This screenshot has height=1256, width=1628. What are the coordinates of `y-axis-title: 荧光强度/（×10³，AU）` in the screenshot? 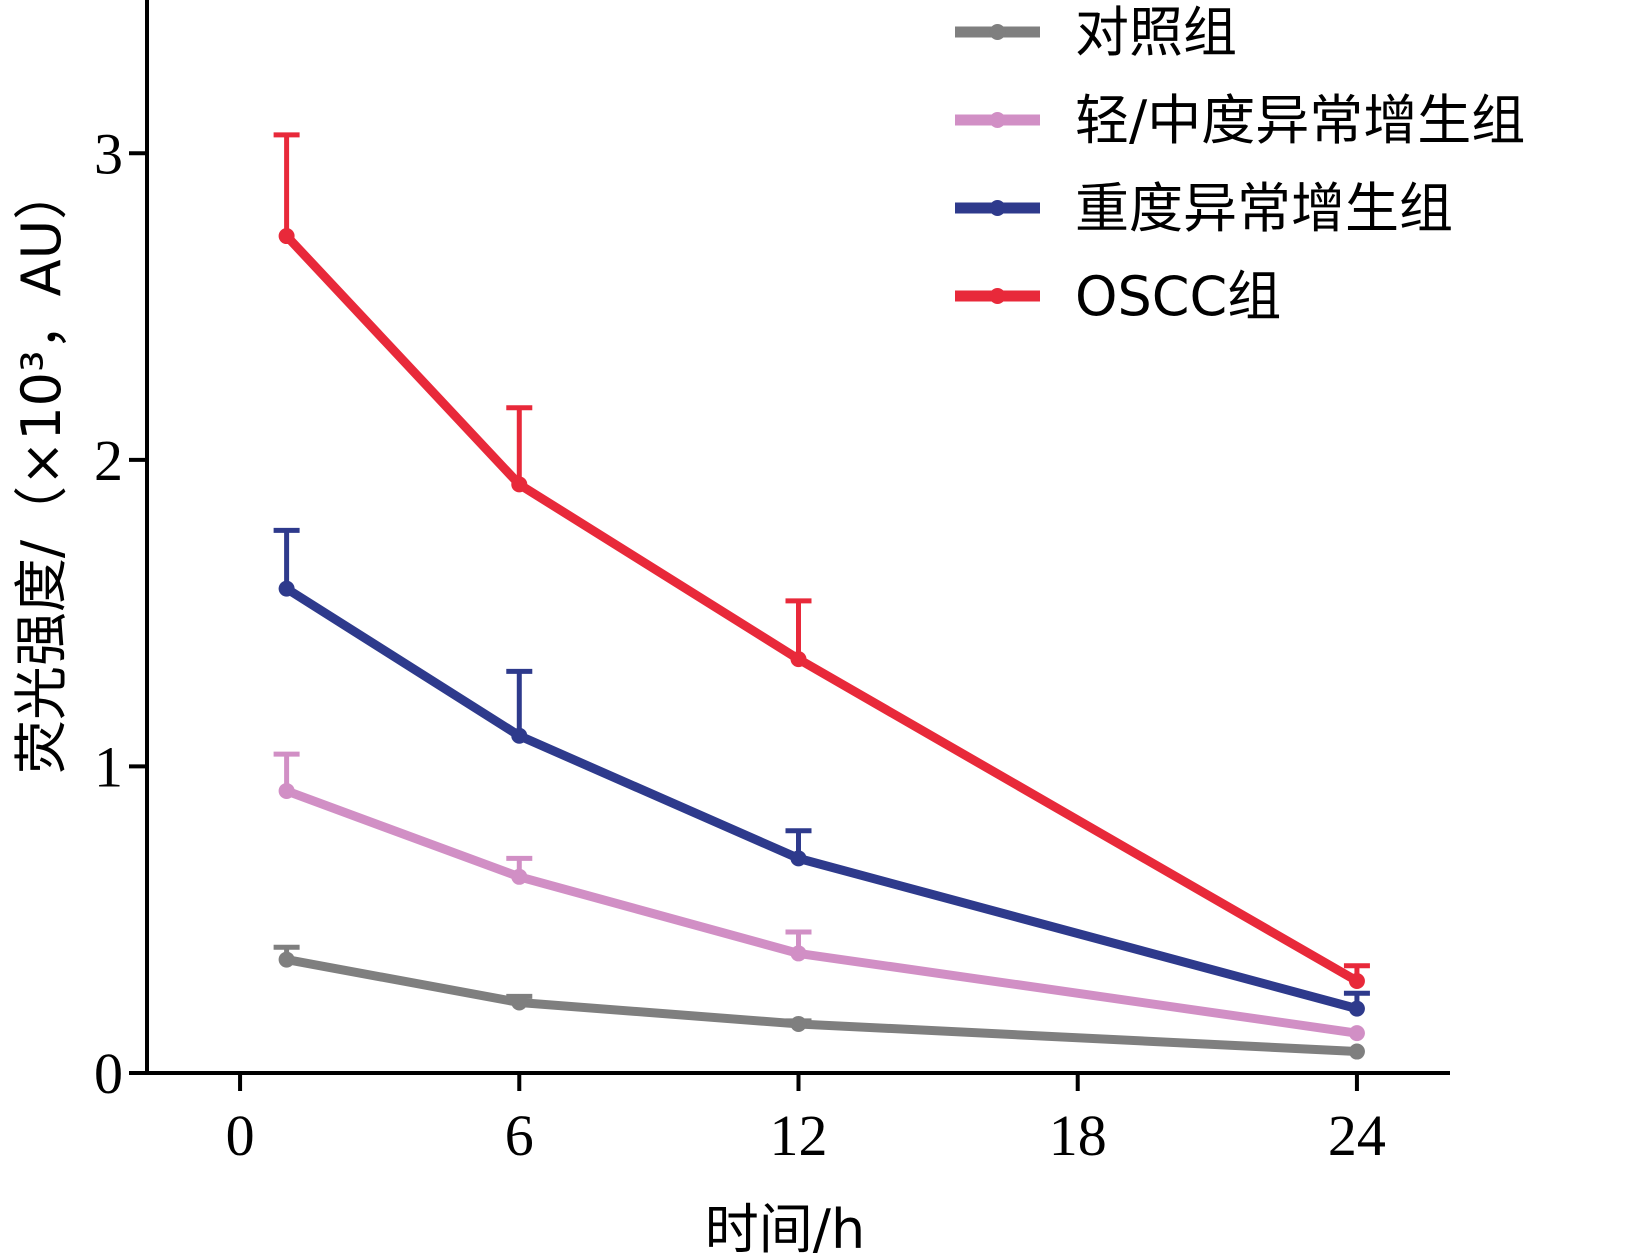 It's located at (41, 470).